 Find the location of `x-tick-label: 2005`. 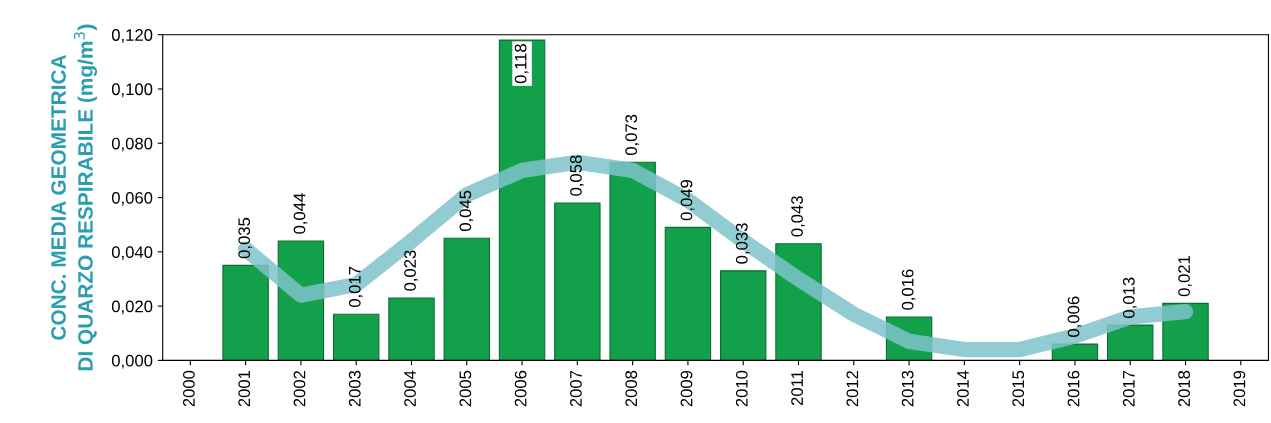

x-tick-label: 2005 is located at coordinates (465, 388).